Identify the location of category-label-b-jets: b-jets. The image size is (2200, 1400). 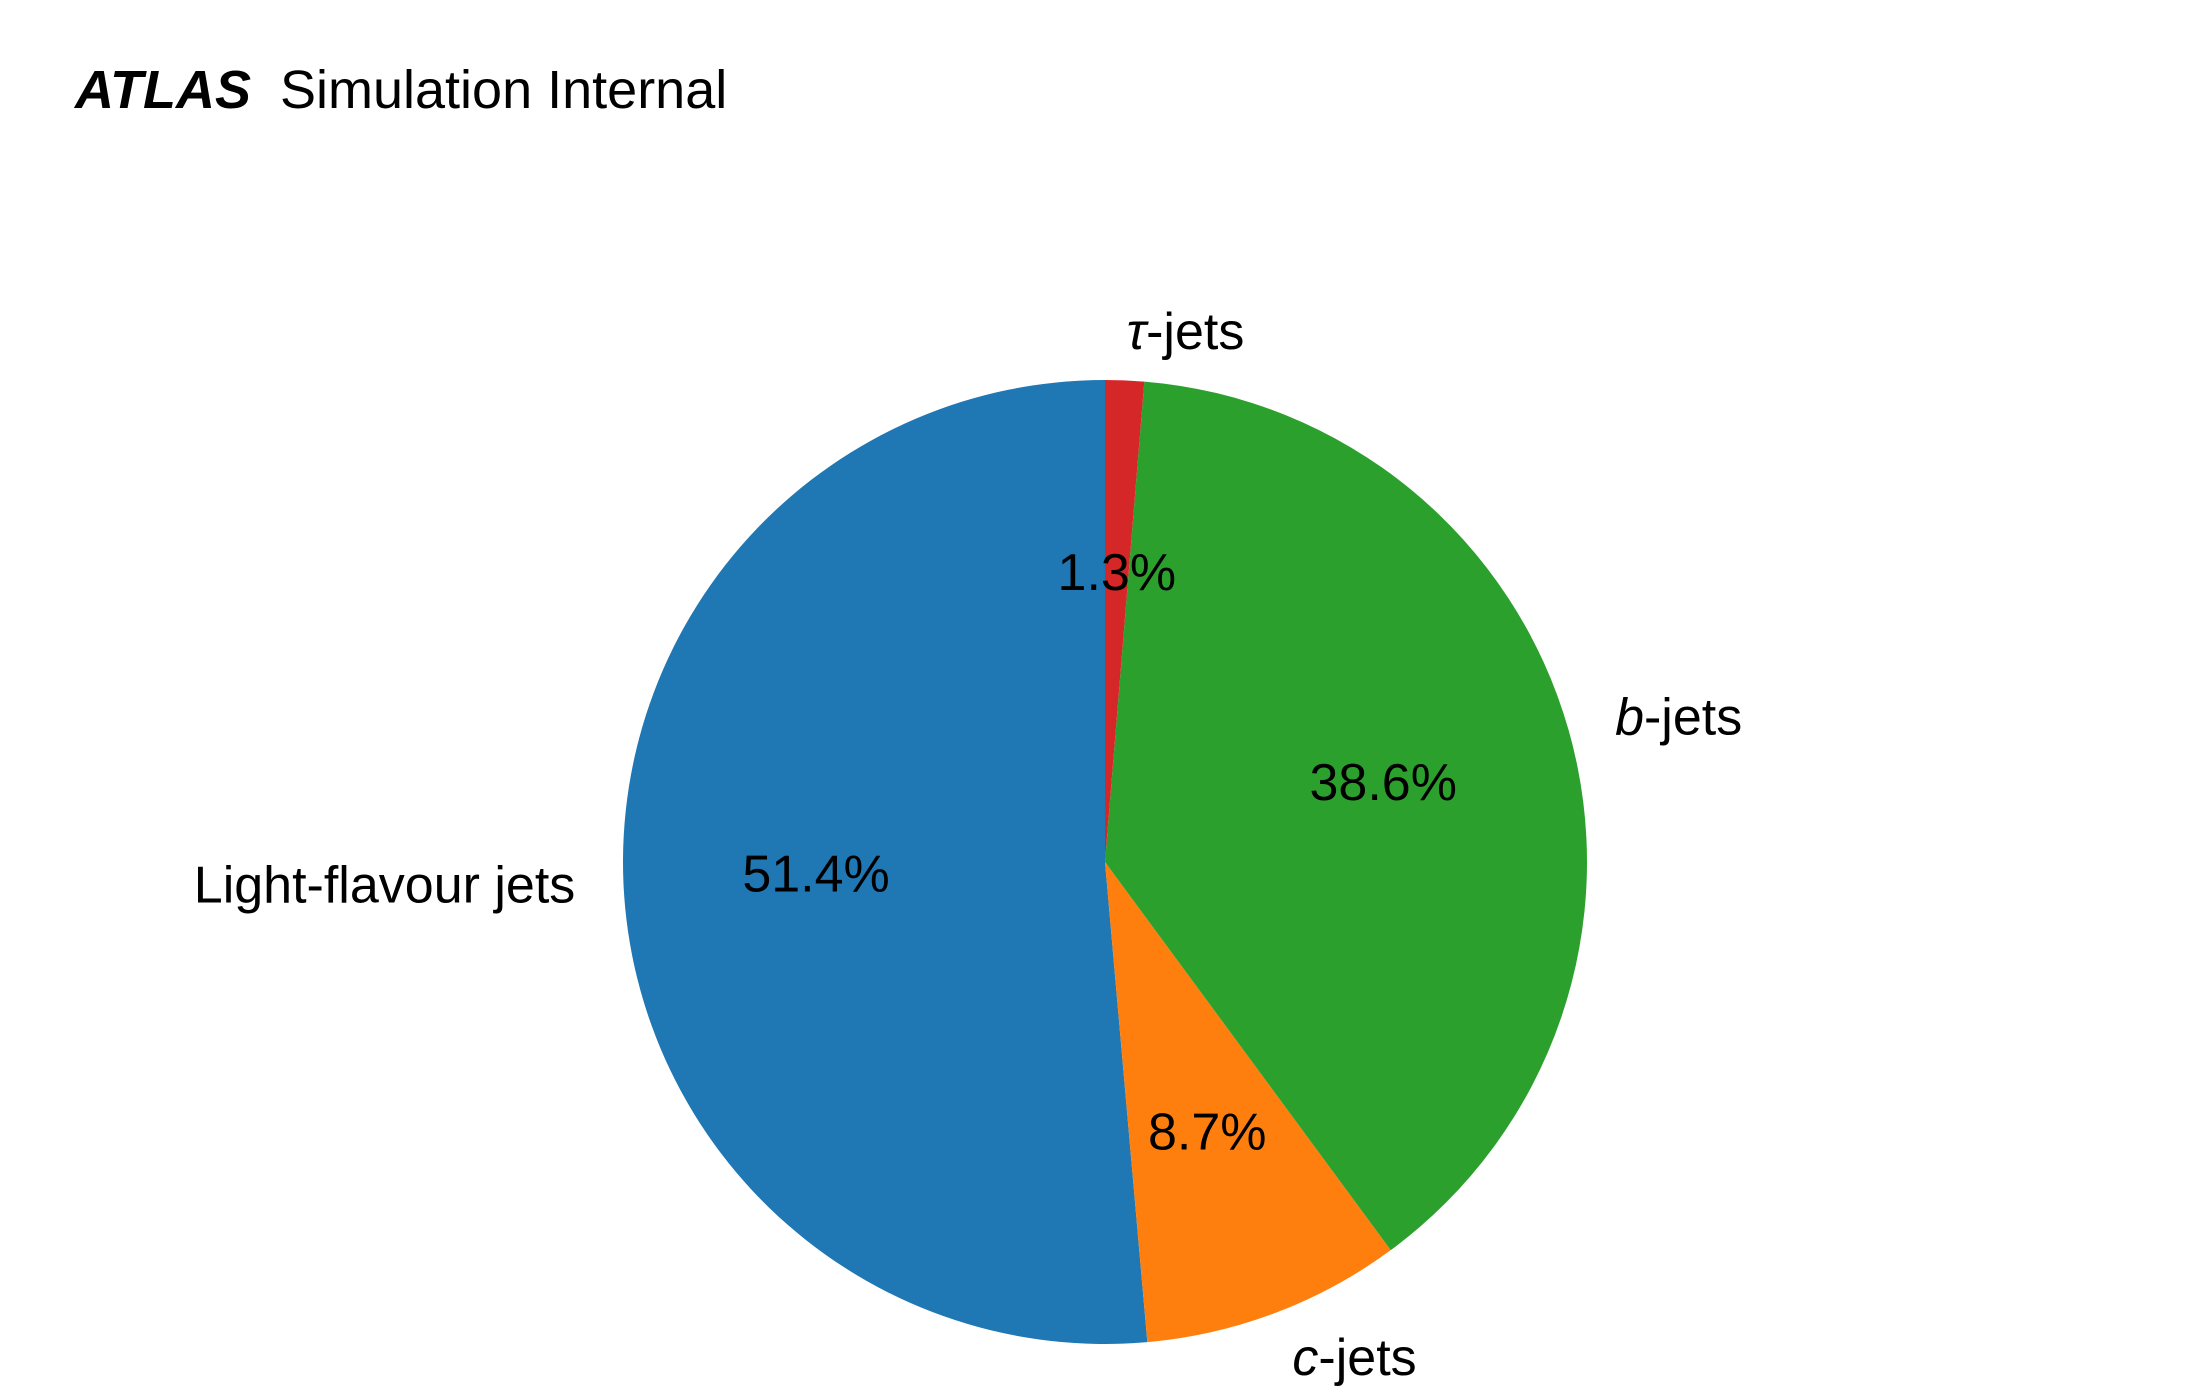
(1678, 717).